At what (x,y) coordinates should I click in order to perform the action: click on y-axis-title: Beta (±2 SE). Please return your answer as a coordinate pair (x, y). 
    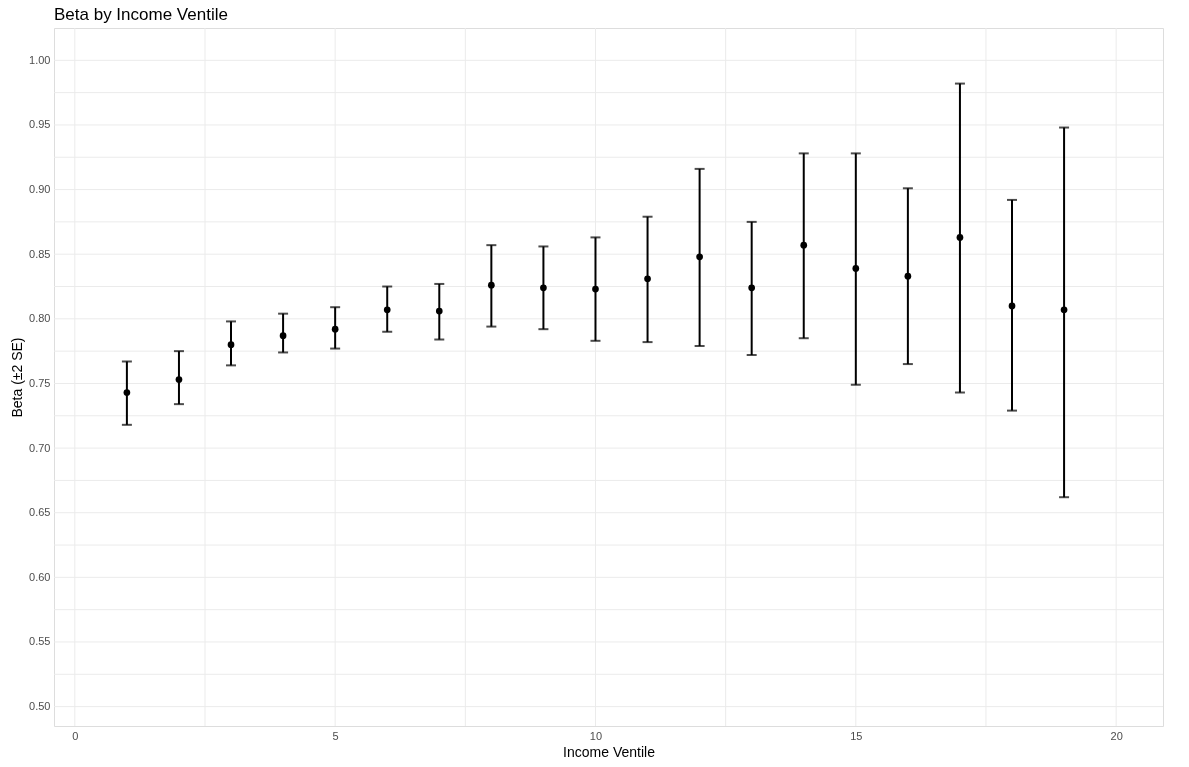
    Looking at the image, I should click on (17, 377).